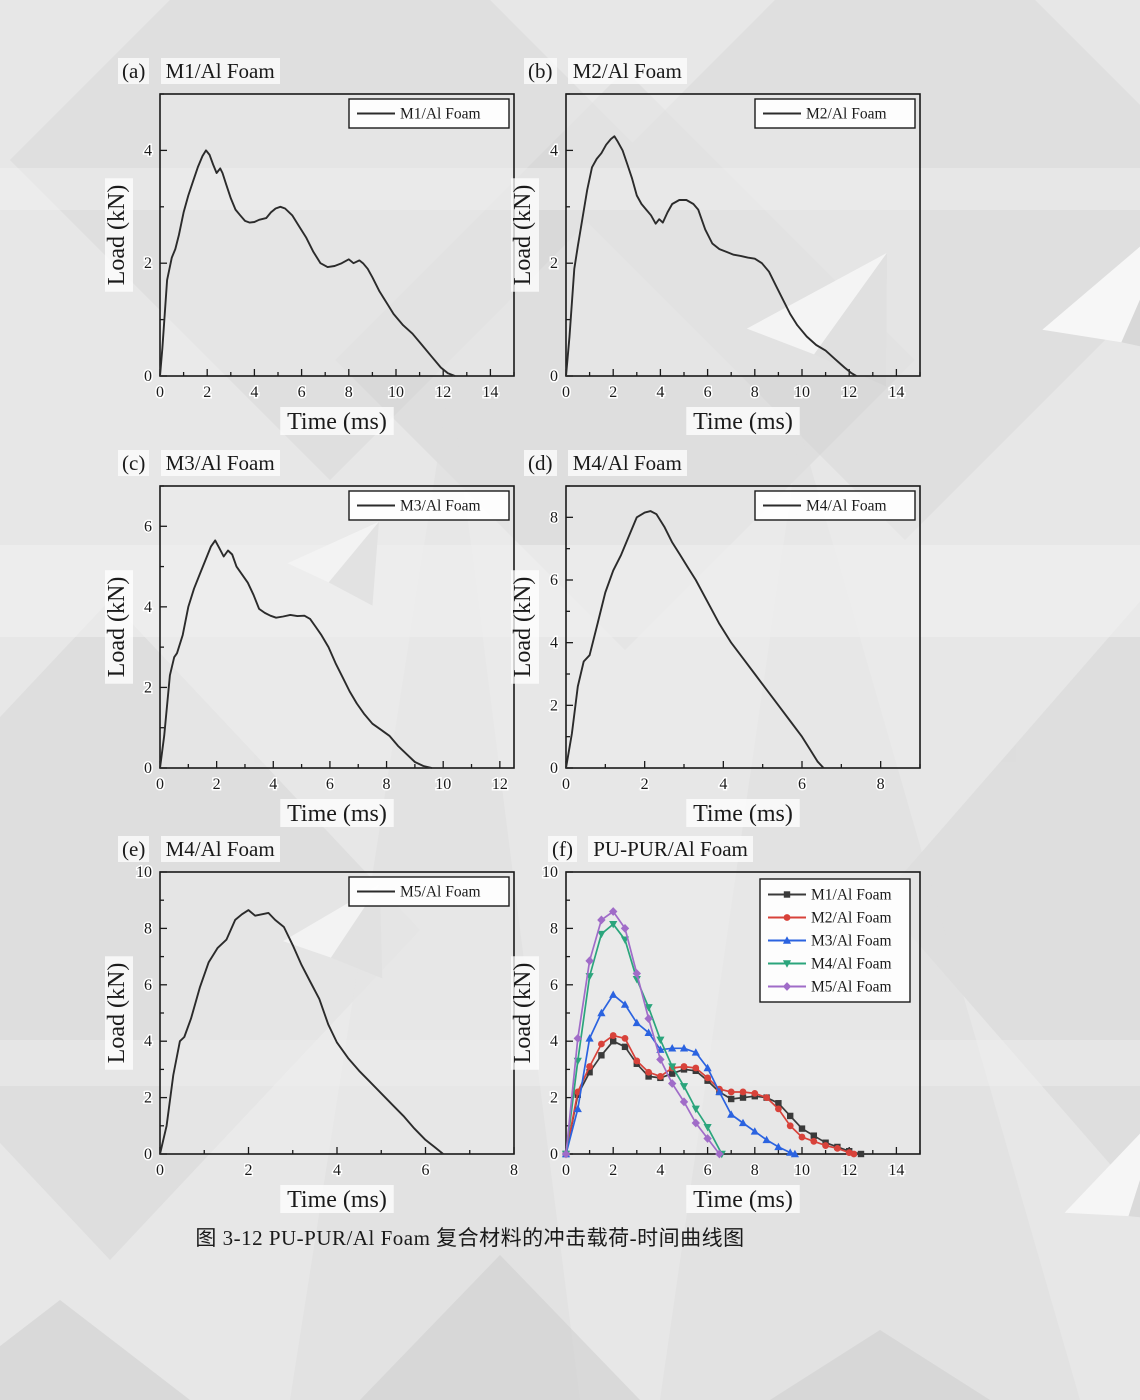 Image resolution: width=1140 pixels, height=1400 pixels. I want to click on tick-labels: 0 2 4 6 8 0 2 4 6 8, so click(718, 651).